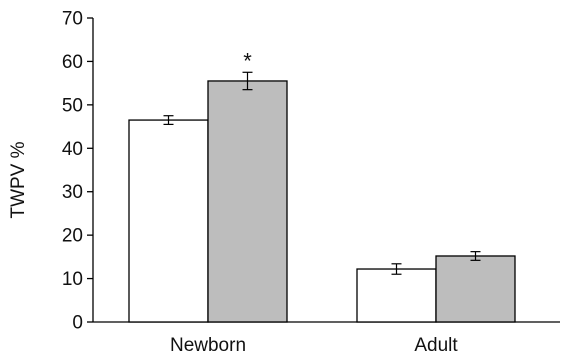 Image resolution: width=565 pixels, height=356 pixels. Describe the element at coordinates (72, 105) in the screenshot. I see `y-tick-label: 50` at that location.